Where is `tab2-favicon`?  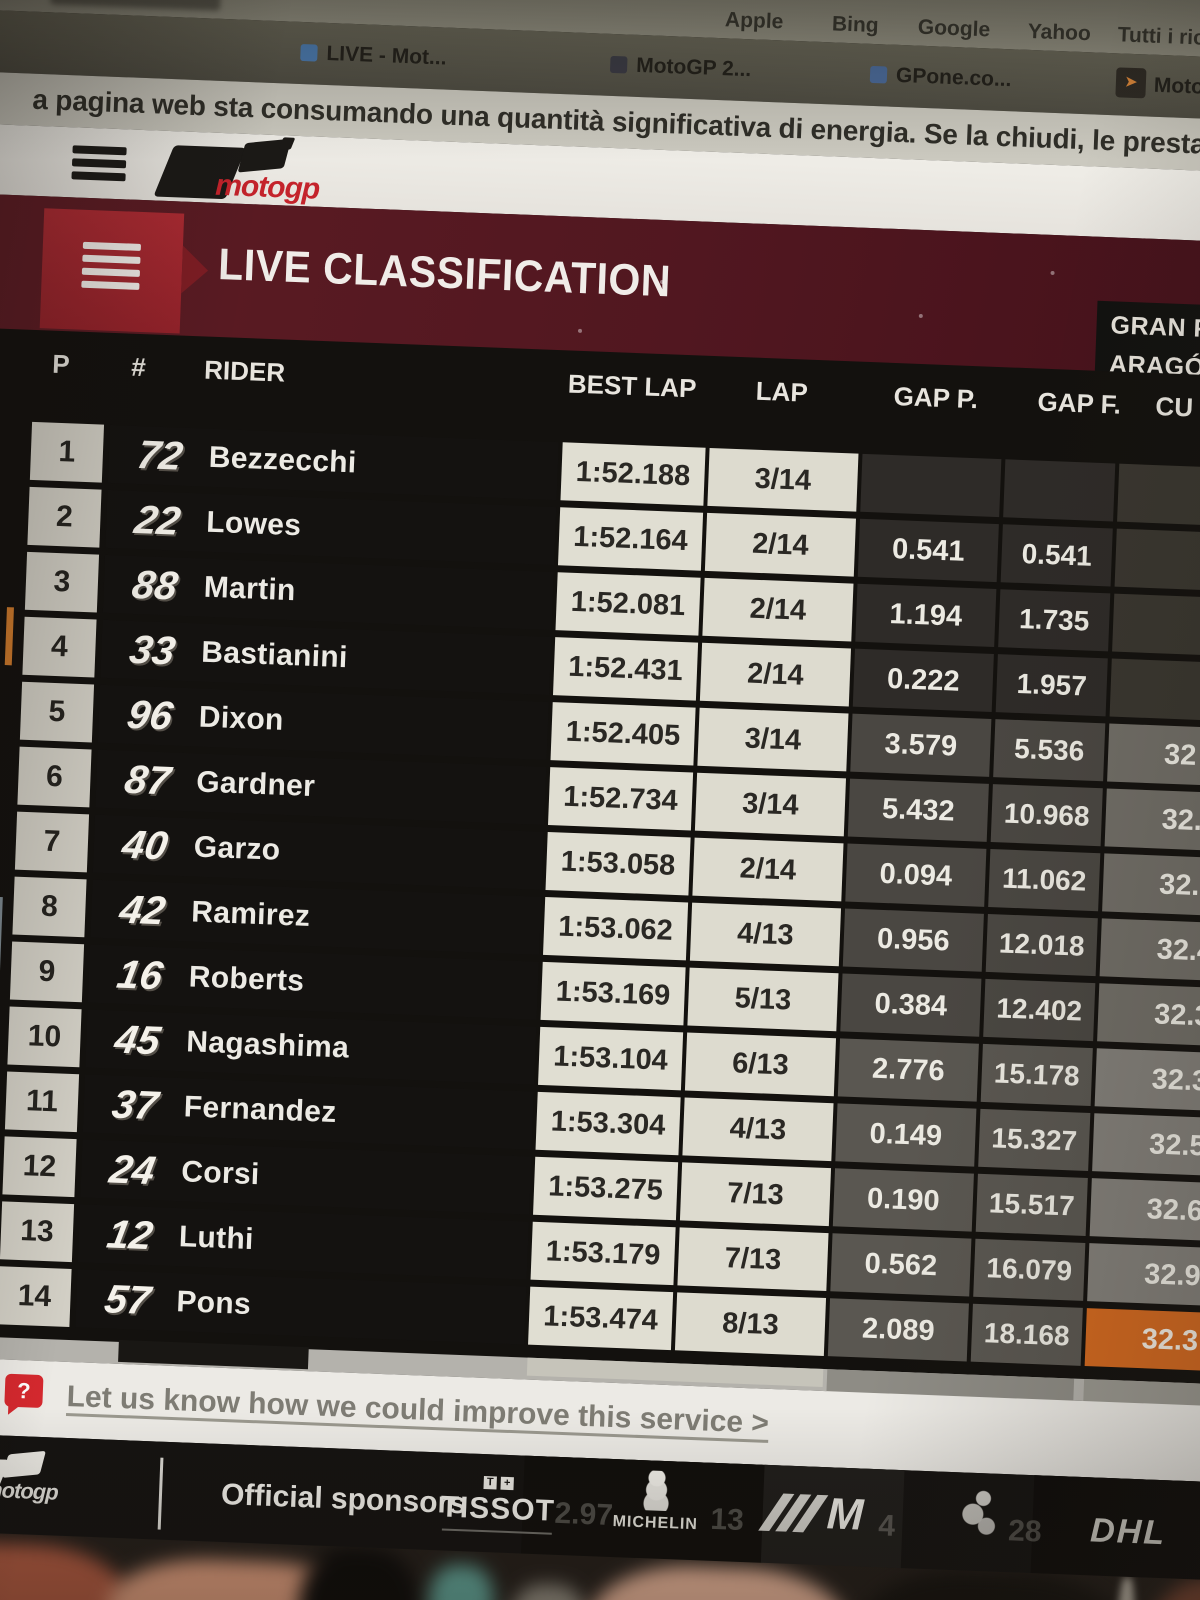
tab2-favicon is located at coordinates (618, 64).